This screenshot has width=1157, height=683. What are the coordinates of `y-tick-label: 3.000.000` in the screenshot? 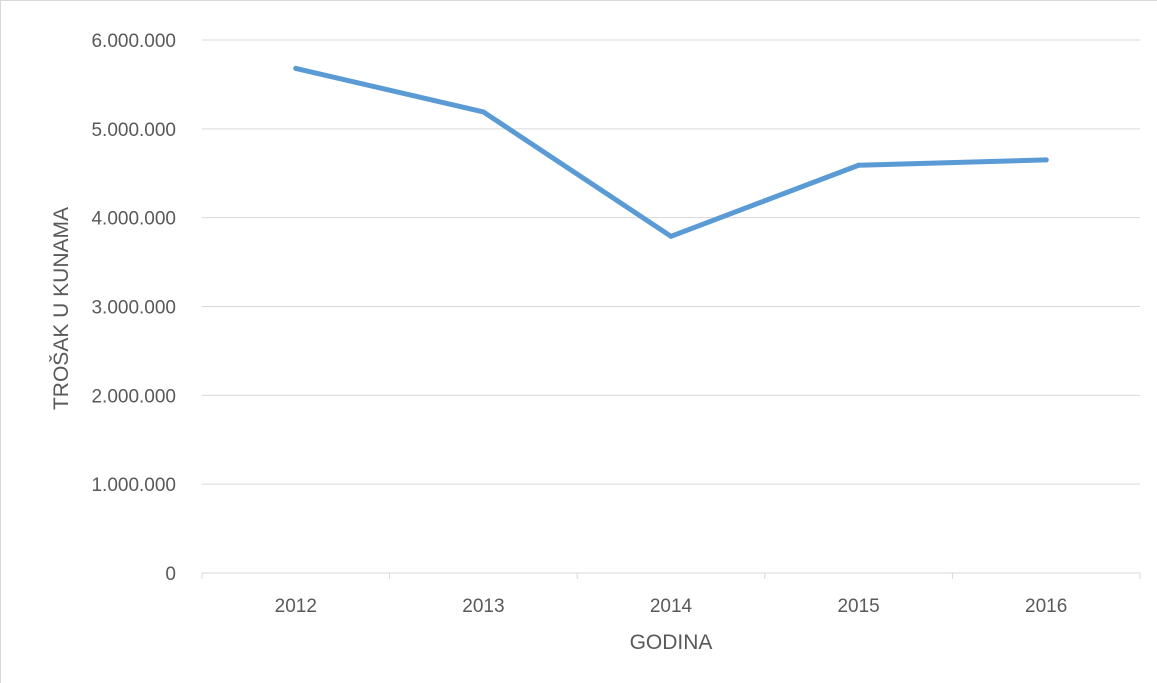 It's located at (133, 308).